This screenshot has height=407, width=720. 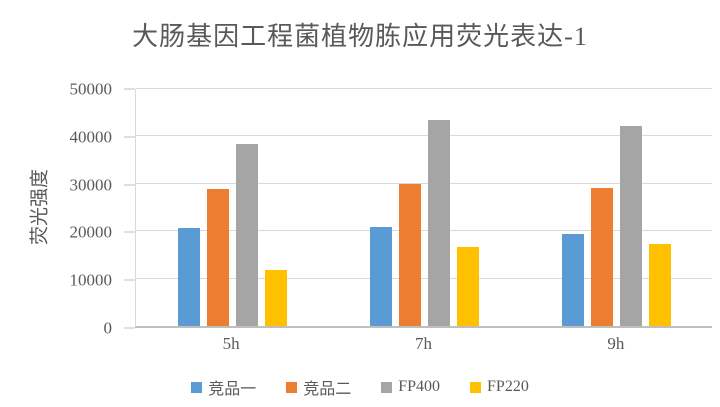 I want to click on legend-item-FP220: FP220, so click(x=499, y=387).